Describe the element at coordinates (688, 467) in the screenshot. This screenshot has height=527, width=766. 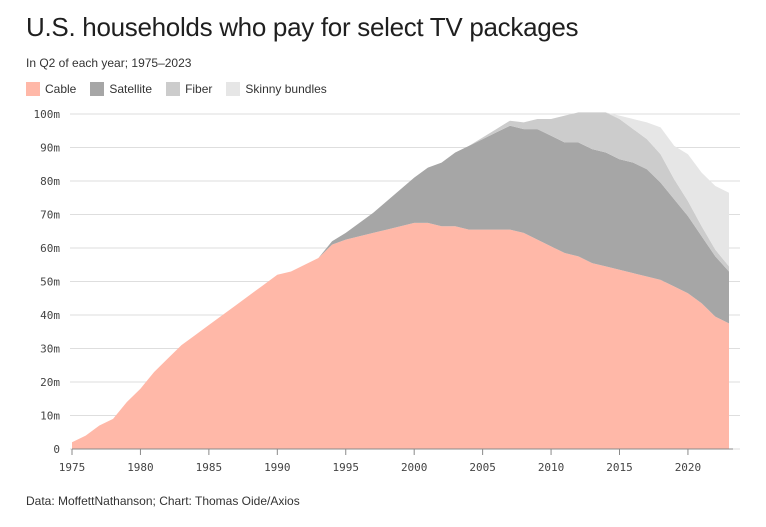
I see `x-tick-label: 2020` at that location.